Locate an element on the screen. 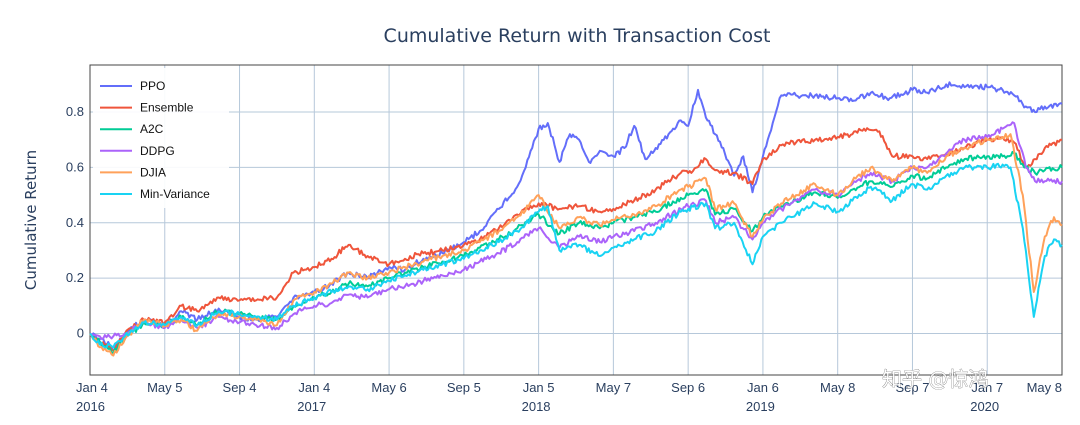  y-tick-labels: 0 0.2 0.4 0.6 0.8 is located at coordinates (75, 222).